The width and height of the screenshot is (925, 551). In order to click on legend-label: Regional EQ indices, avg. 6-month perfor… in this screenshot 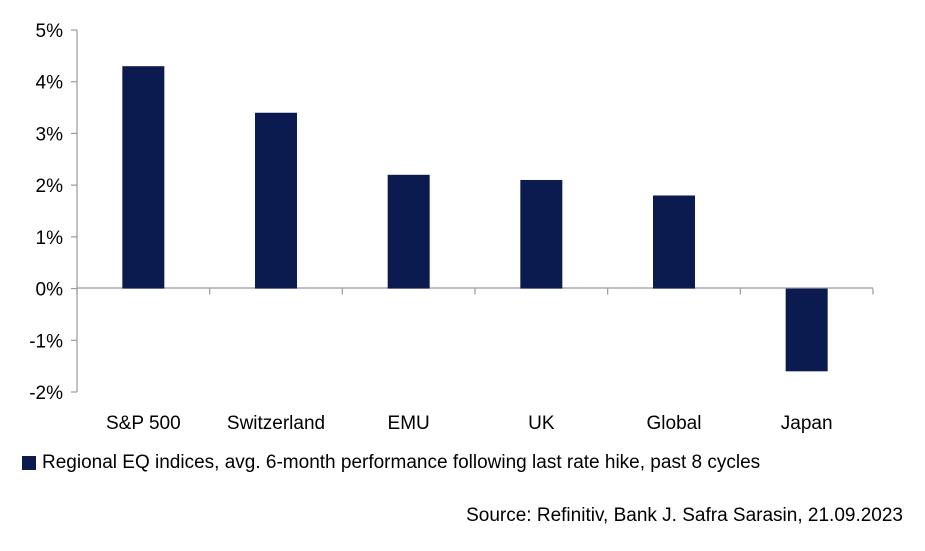, I will do `click(401, 462)`.